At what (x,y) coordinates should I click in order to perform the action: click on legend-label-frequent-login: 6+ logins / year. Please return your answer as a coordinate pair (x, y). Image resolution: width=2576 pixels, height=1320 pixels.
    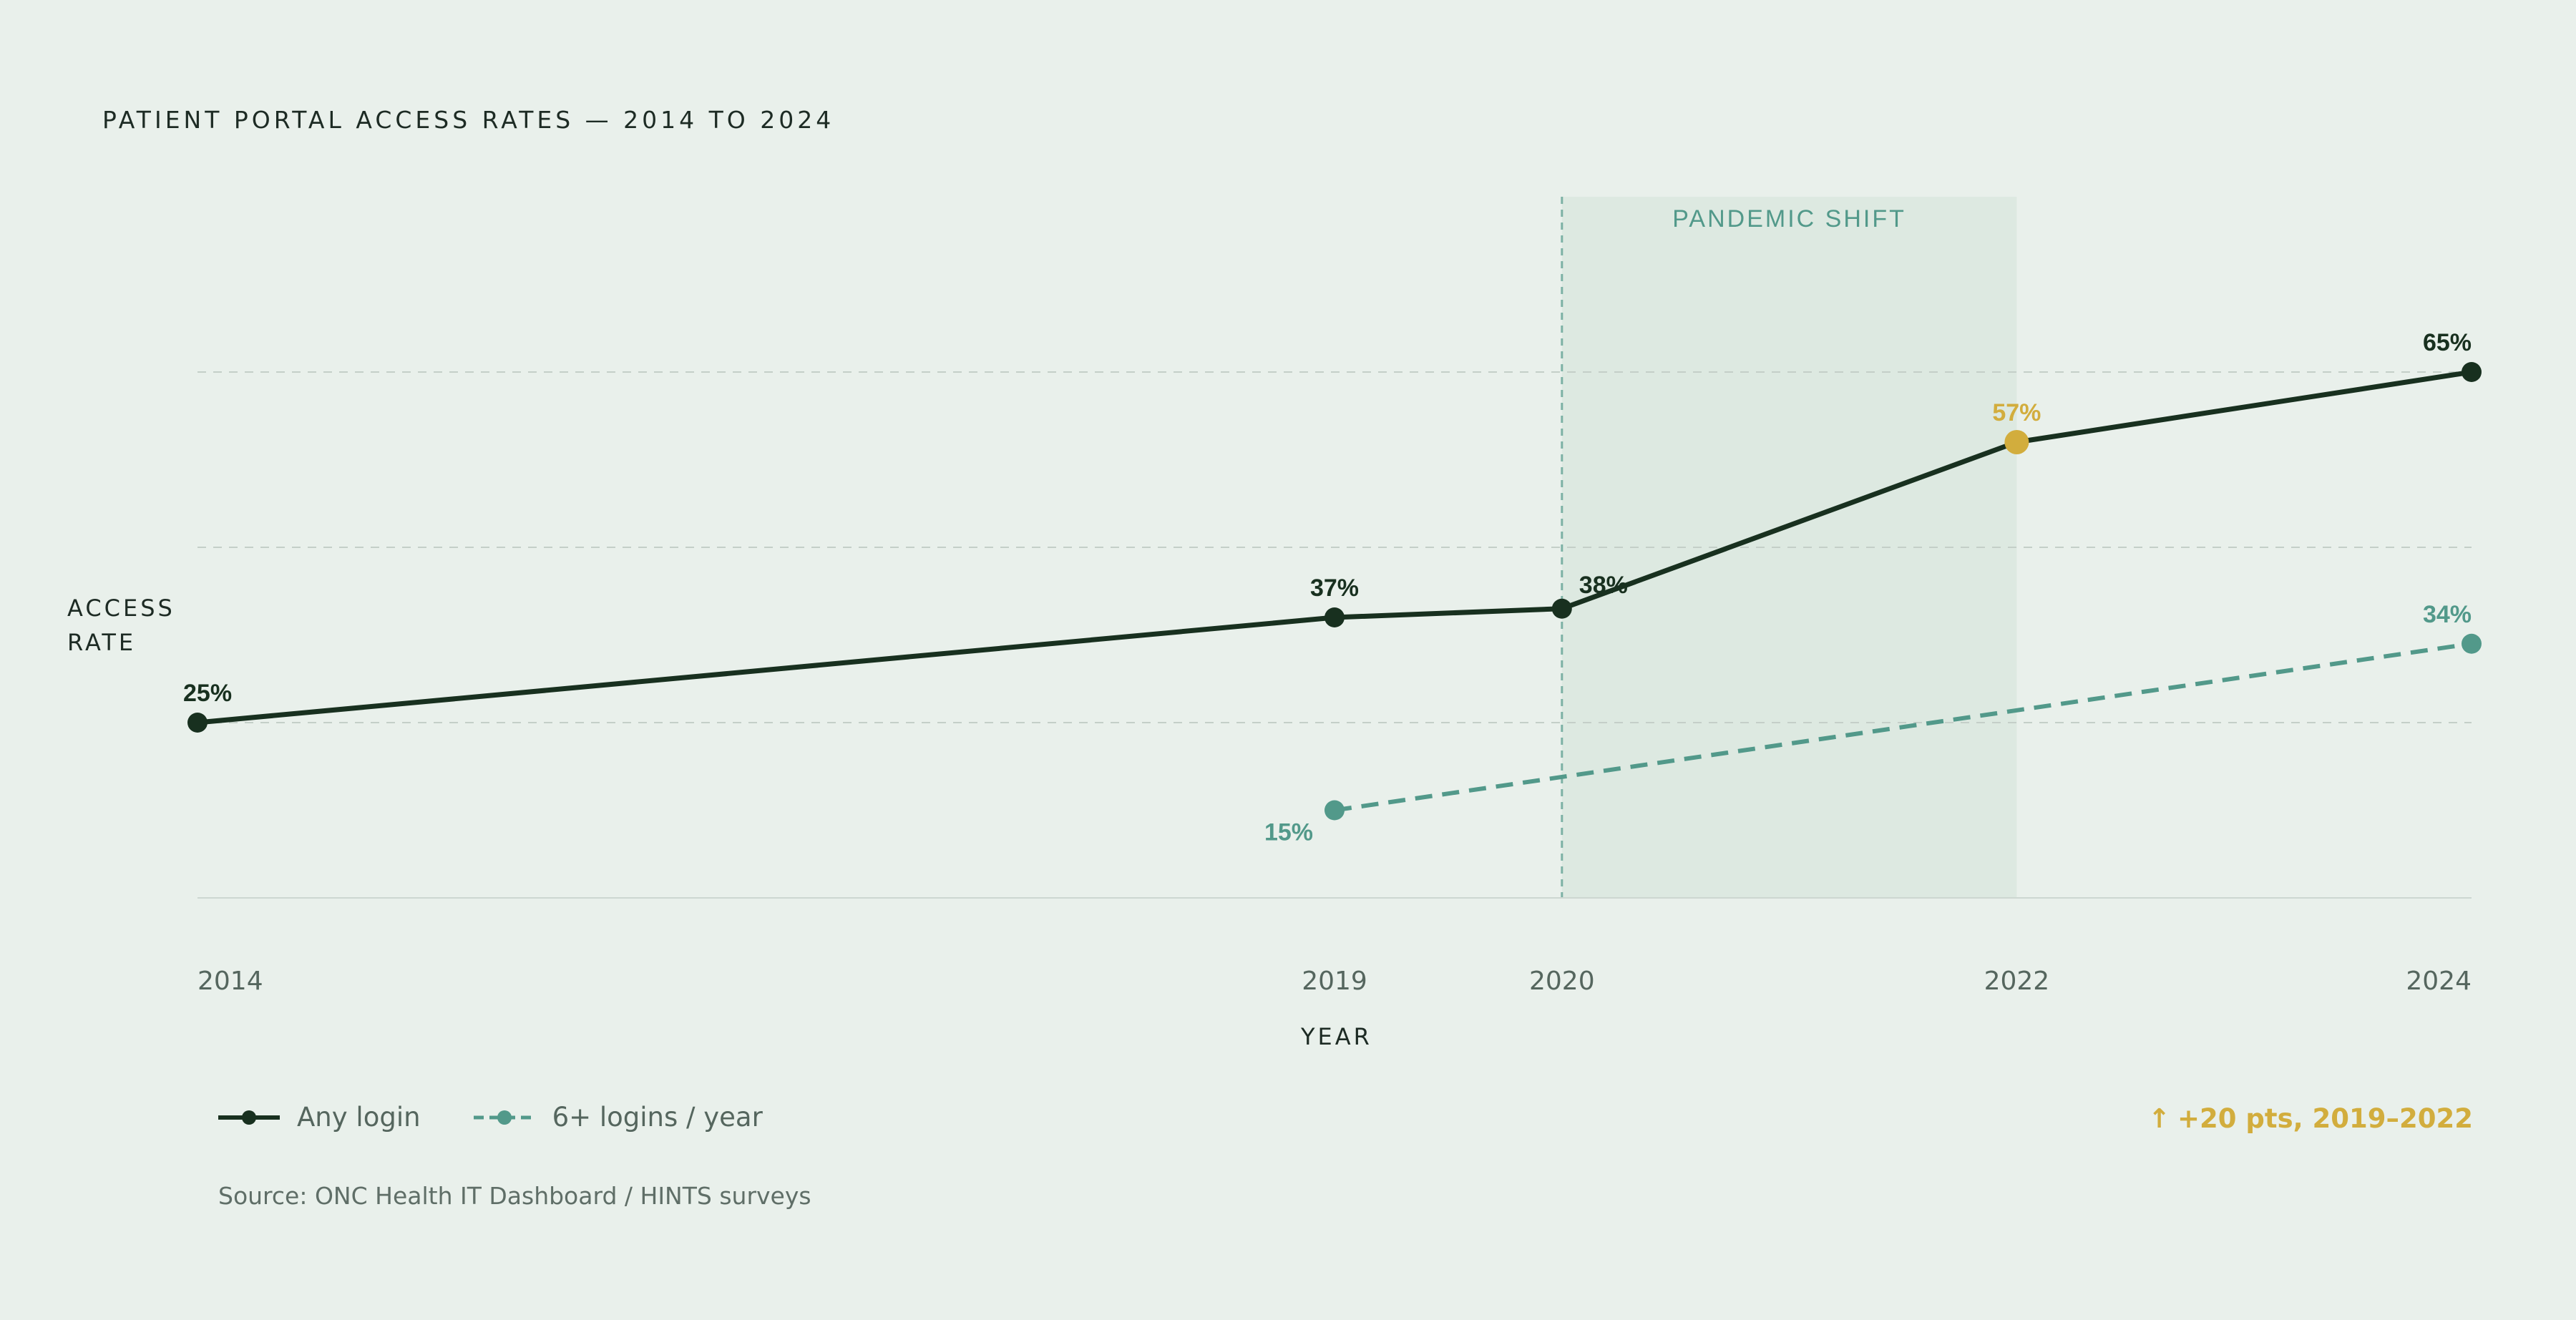
    Looking at the image, I should click on (657, 1117).